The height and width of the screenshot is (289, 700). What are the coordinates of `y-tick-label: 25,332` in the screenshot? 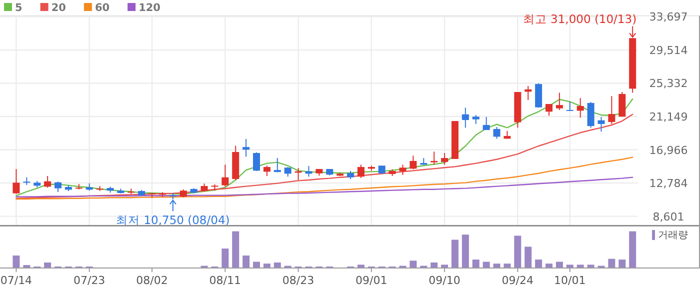 It's located at (668, 83).